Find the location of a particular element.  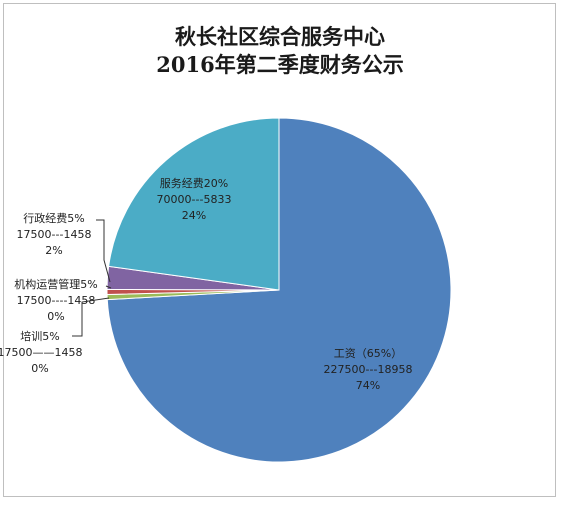

slice-label-0: 工资（65%） 227500---18958 74% is located at coordinates (368, 369).